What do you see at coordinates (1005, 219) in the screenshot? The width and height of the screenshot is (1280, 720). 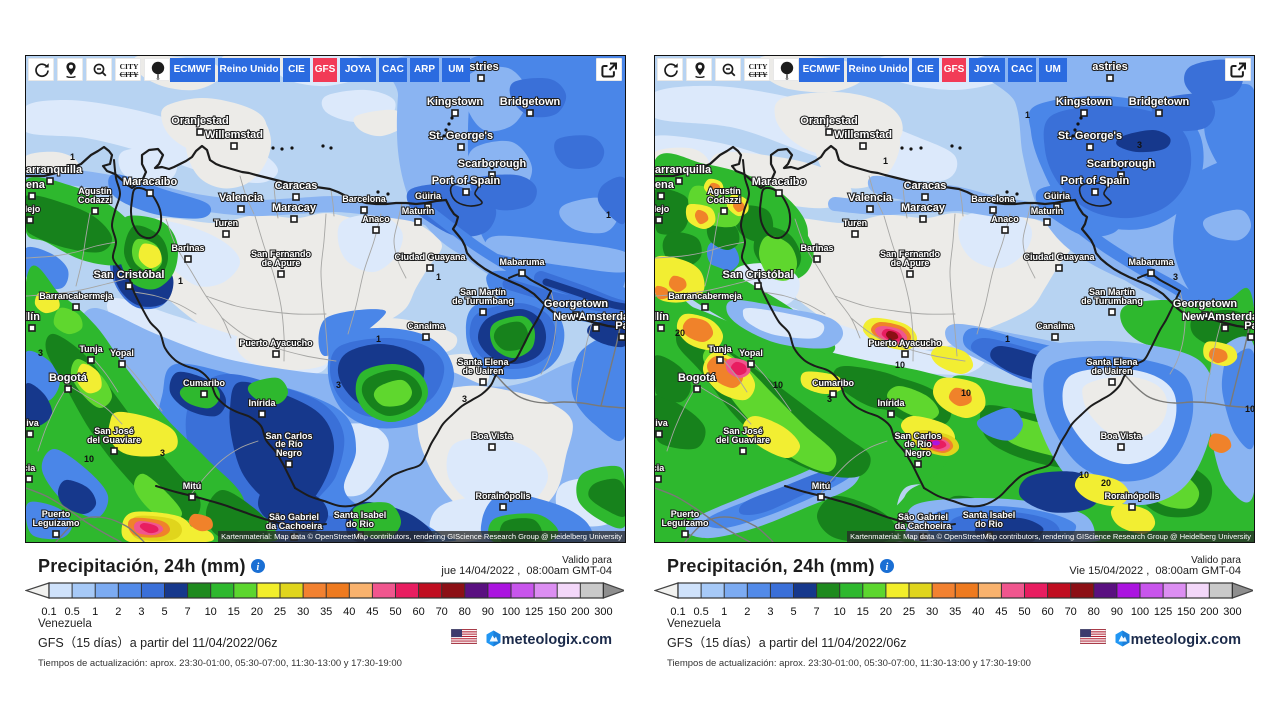 I see `svg-text: Anaco` at bounding box center [1005, 219].